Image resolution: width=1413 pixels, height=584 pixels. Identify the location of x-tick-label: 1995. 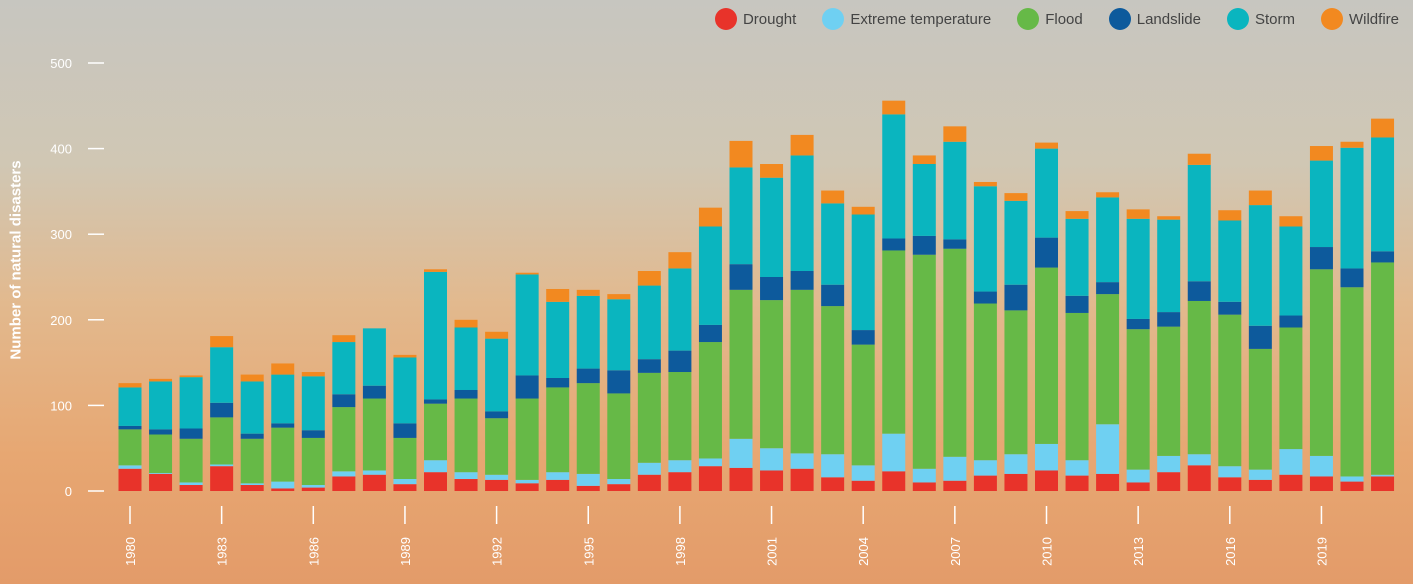
(588, 551).